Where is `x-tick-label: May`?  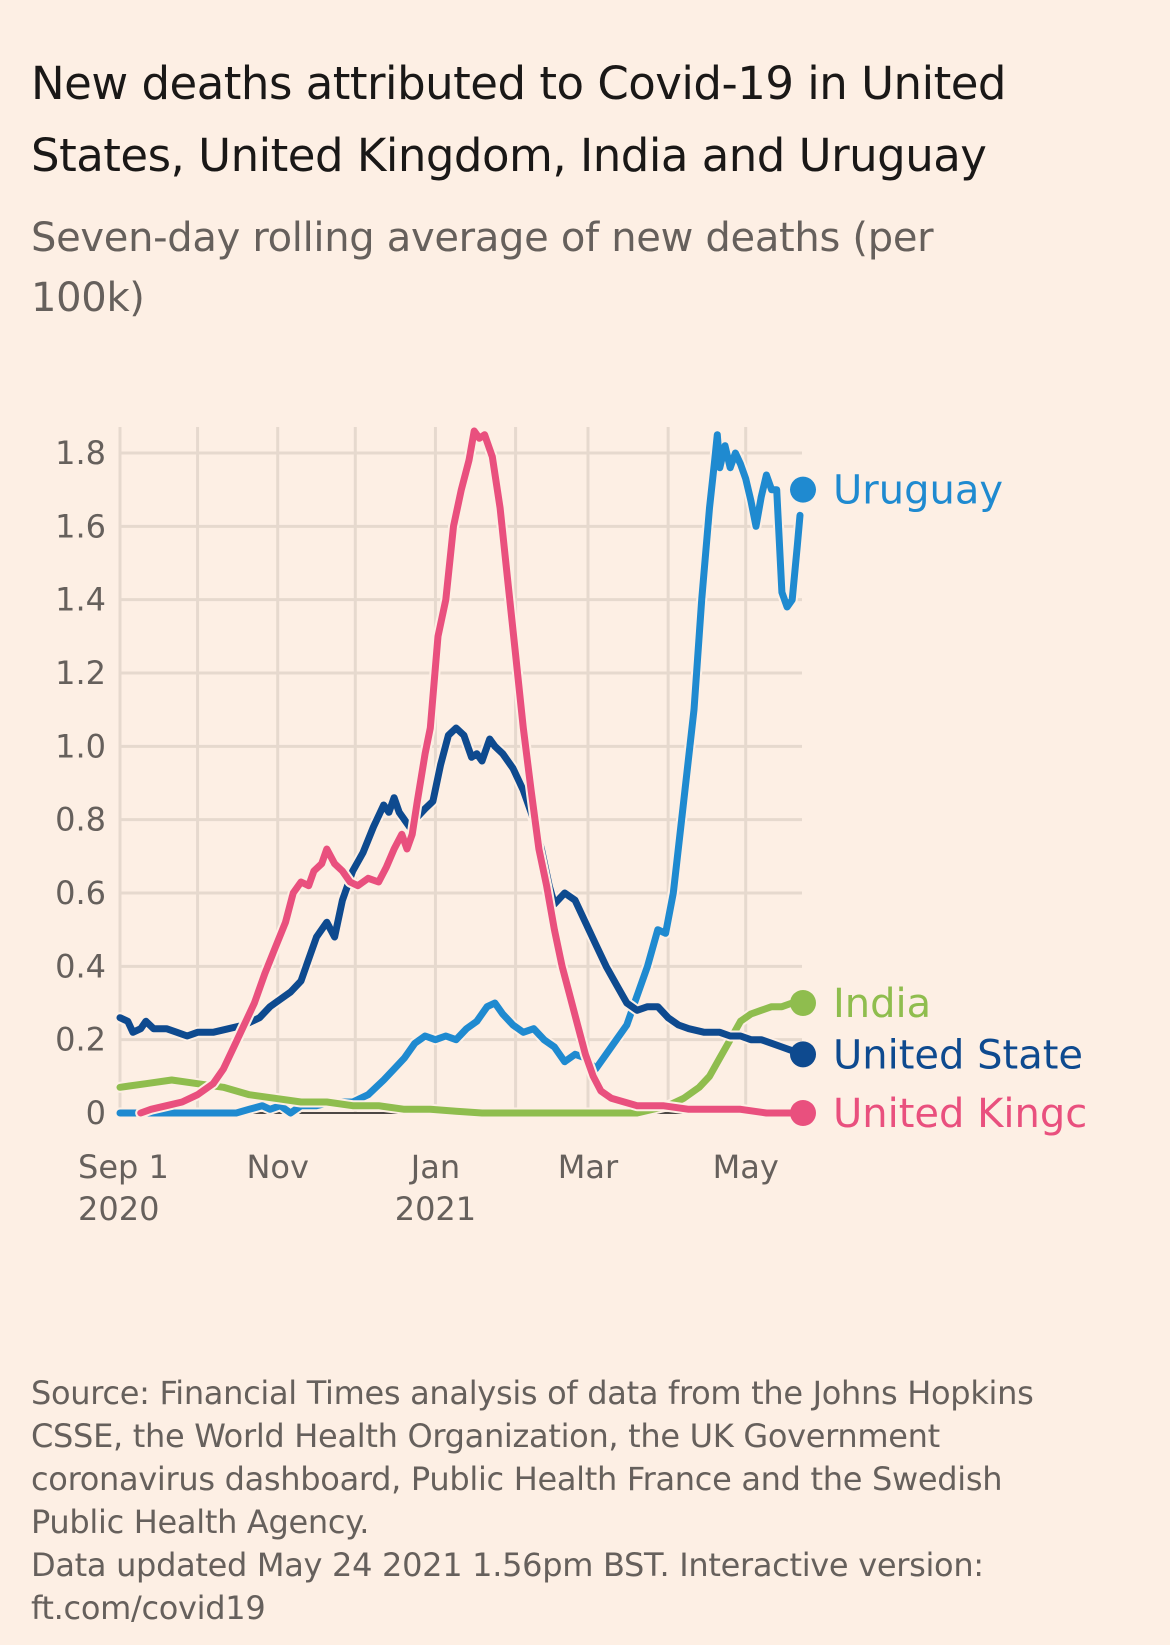 x-tick-label: May is located at coordinates (746, 1167).